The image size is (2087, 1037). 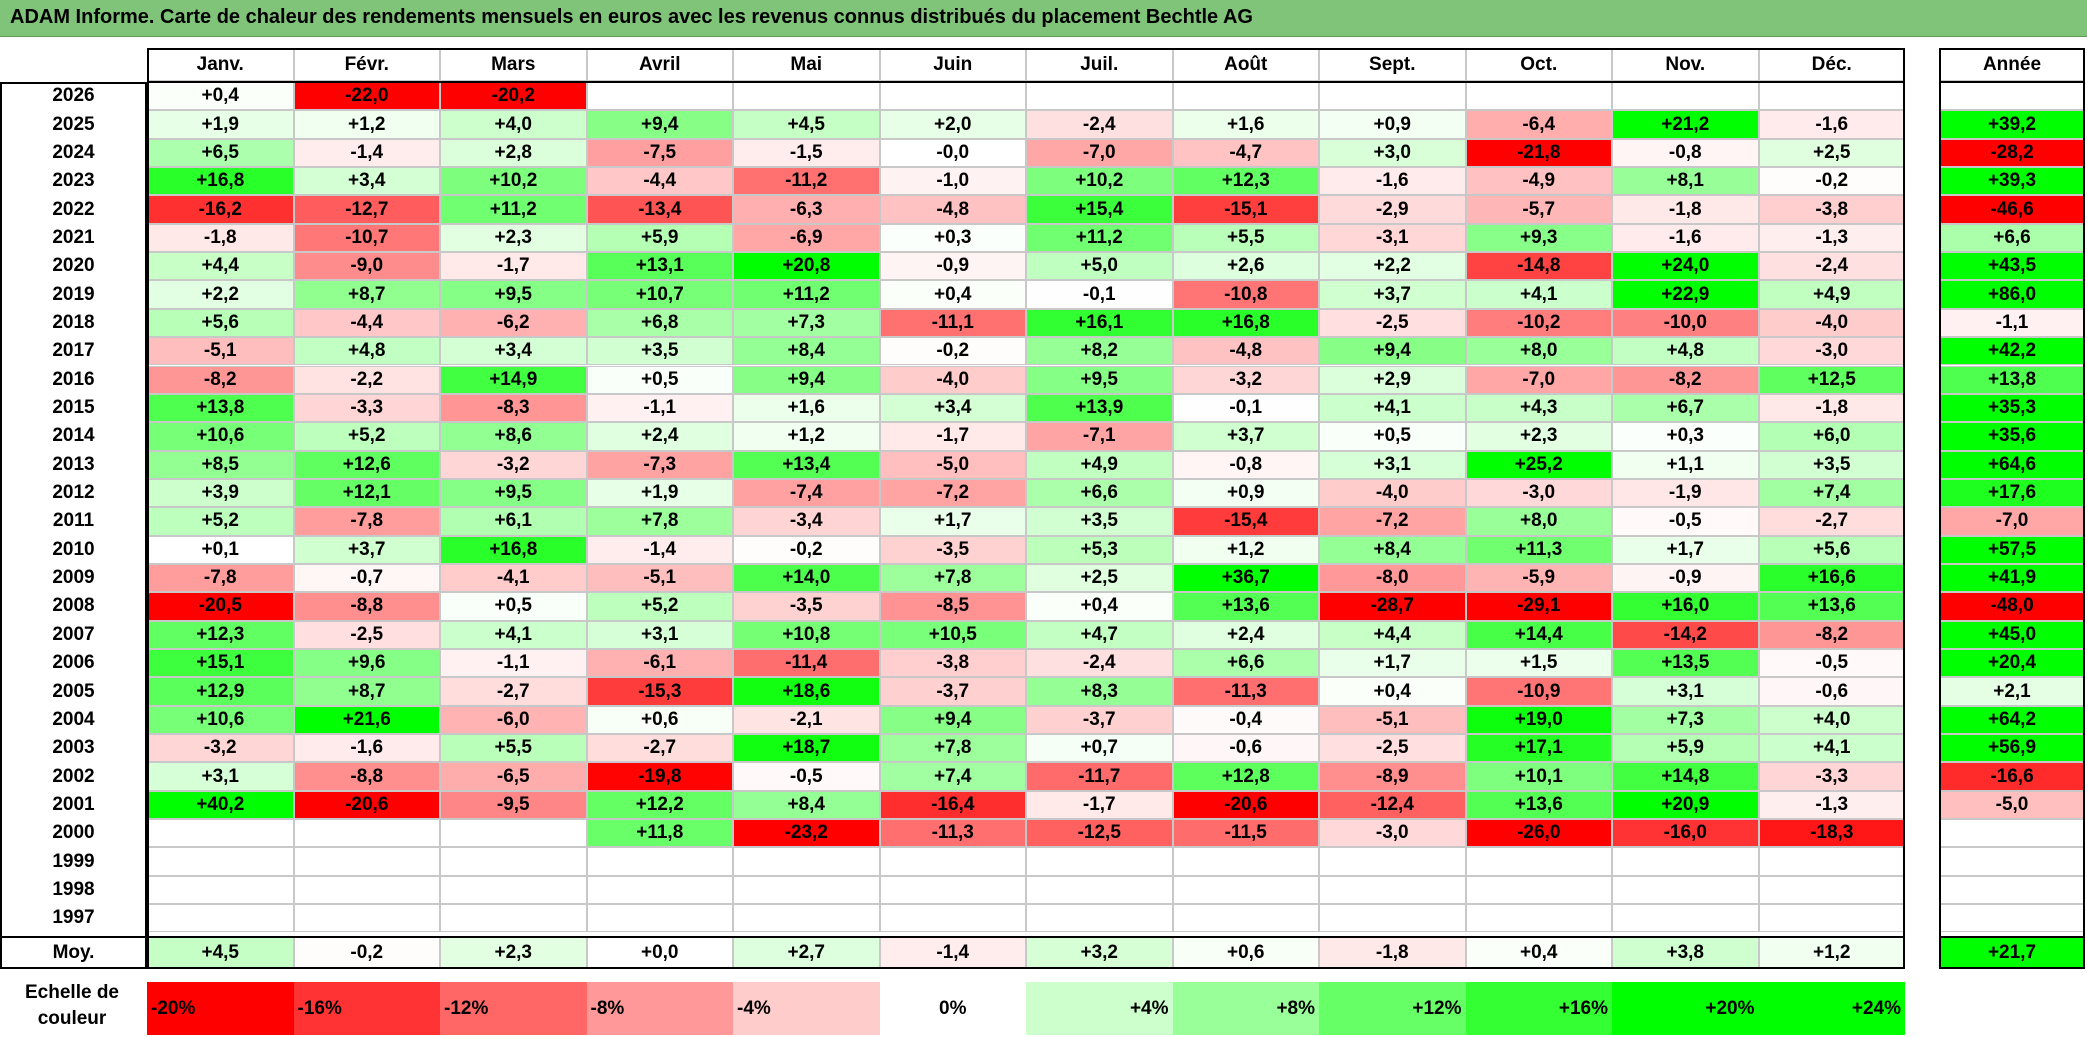 I want to click on heatmap-cell: -10,2, so click(x=1538, y=323).